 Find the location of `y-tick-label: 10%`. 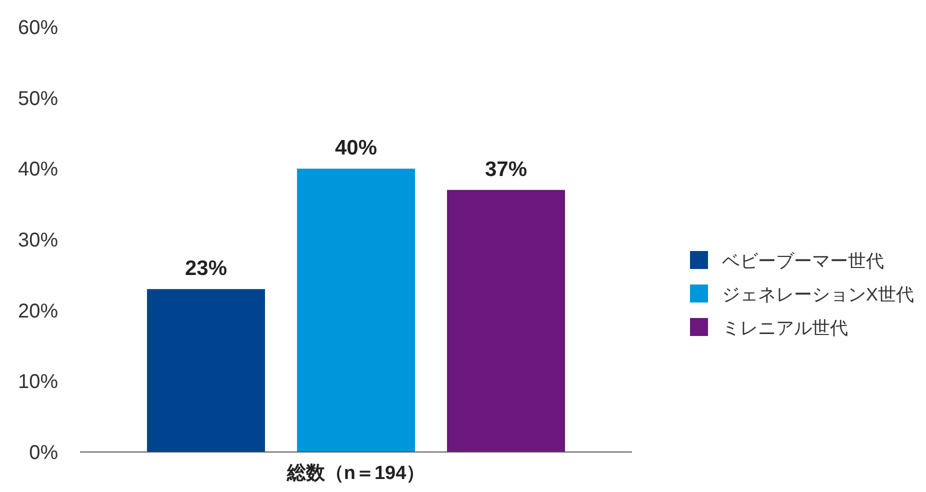

y-tick-label: 10% is located at coordinates (38, 382).